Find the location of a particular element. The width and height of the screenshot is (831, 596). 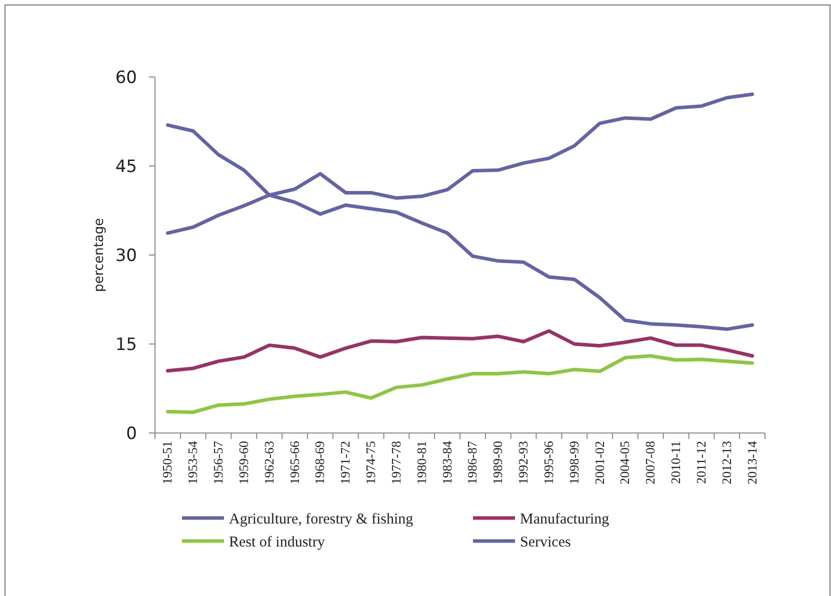

x-tick-label: 1971-72 is located at coordinates (345, 462).